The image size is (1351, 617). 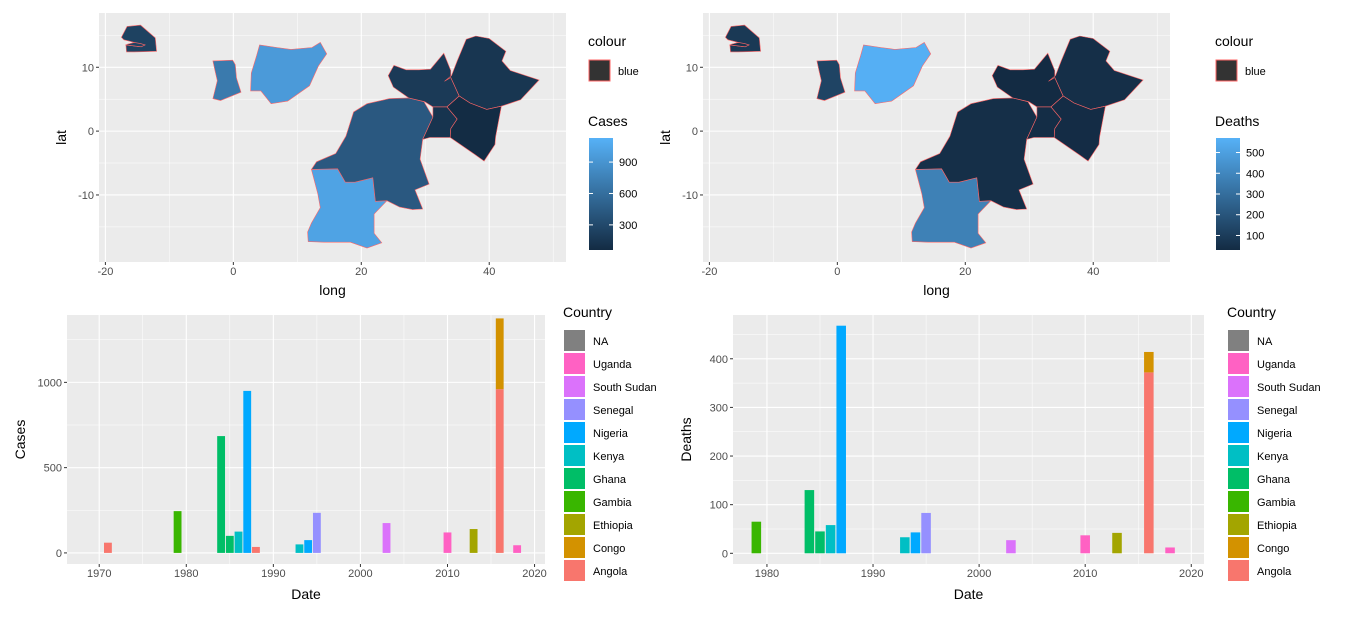 I want to click on cases-bar-x-axis-title: Date, so click(x=306, y=594).